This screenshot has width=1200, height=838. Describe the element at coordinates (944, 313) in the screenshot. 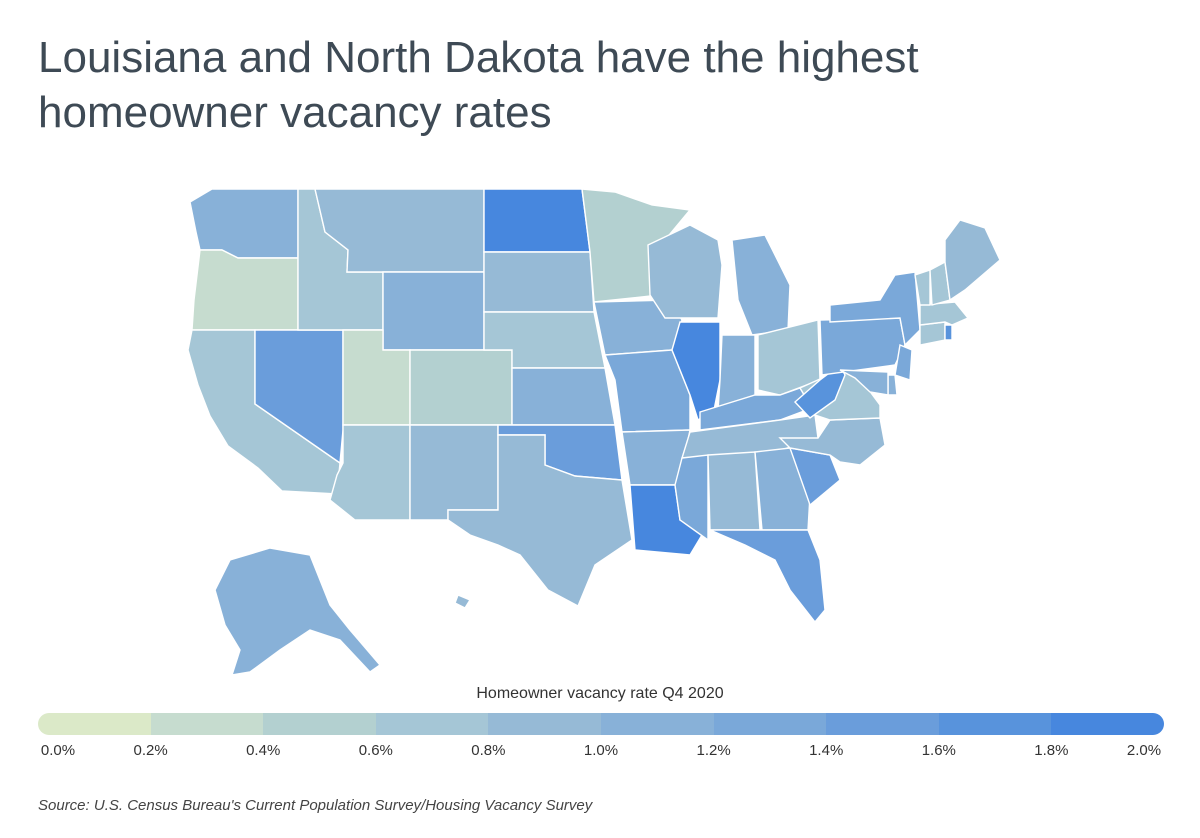

I see `state-massachusetts: Massachusetts` at that location.